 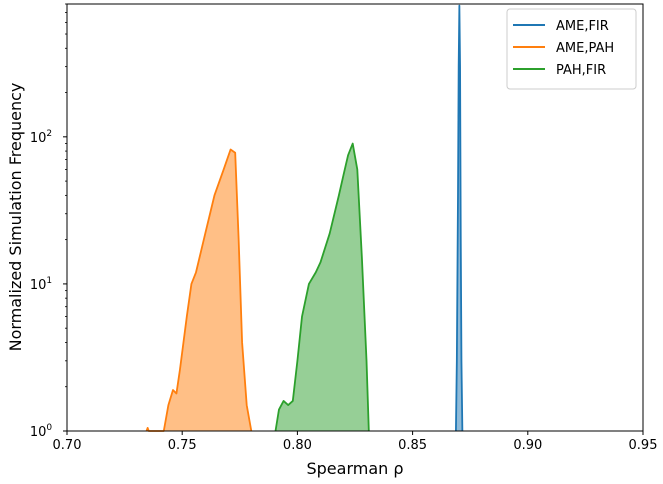 I want to click on x-tick-label: 0.80, so click(x=297, y=445).